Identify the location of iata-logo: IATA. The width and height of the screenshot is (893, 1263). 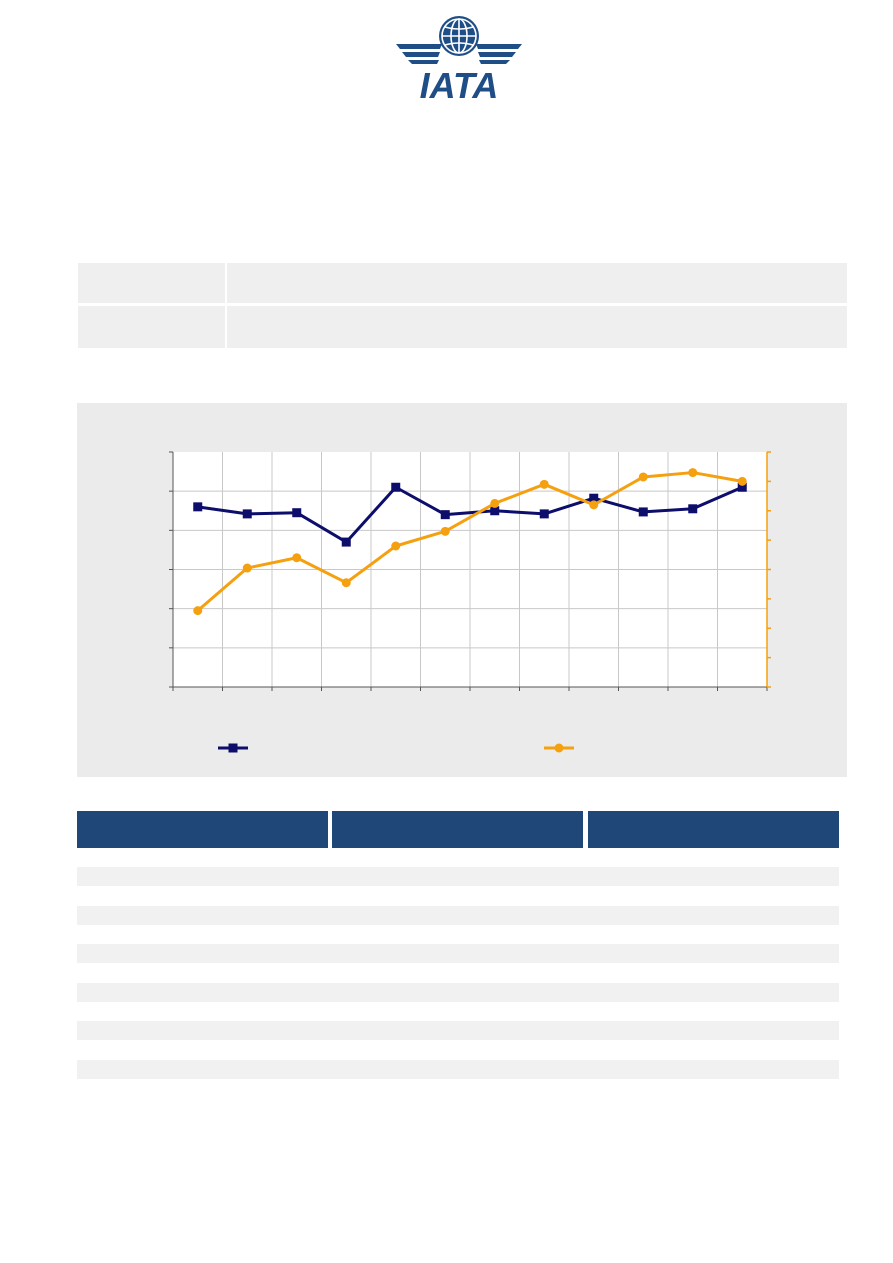
(459, 57).